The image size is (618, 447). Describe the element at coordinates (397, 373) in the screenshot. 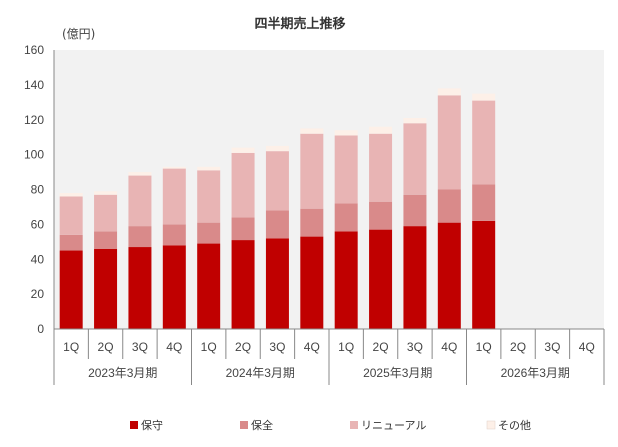

I see `group-label: 2025年3月期` at that location.